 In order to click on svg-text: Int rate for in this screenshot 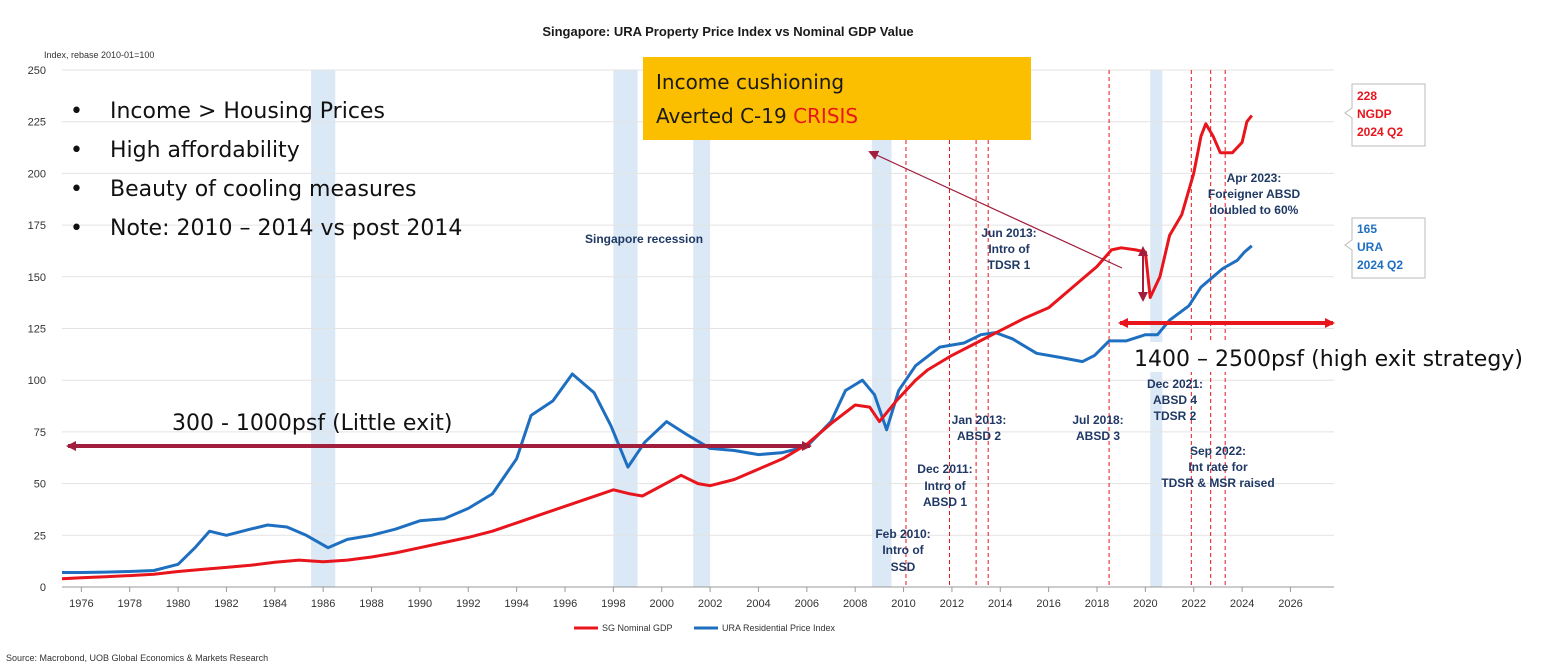, I will do `click(1218, 467)`.